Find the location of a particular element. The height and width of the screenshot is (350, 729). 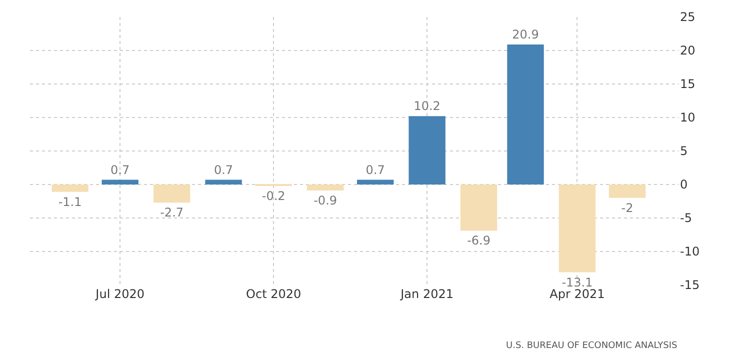

data-label: -13.1 is located at coordinates (577, 282).